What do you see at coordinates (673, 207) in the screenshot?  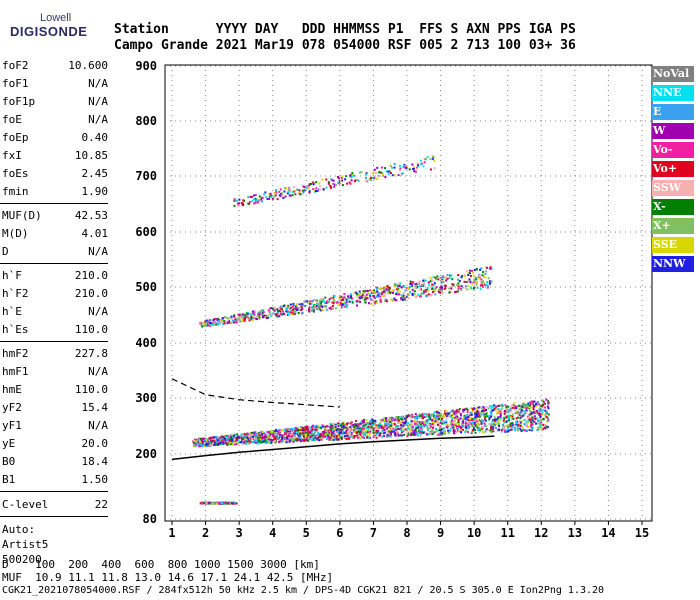 I see `legend-item-x-: X-` at bounding box center [673, 207].